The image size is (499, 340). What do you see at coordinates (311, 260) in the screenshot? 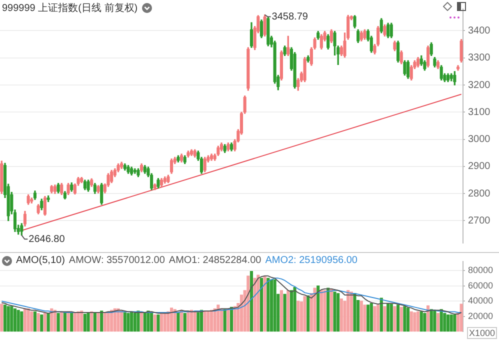
I see `series-label: AMO2: 25190956.00` at bounding box center [311, 260].